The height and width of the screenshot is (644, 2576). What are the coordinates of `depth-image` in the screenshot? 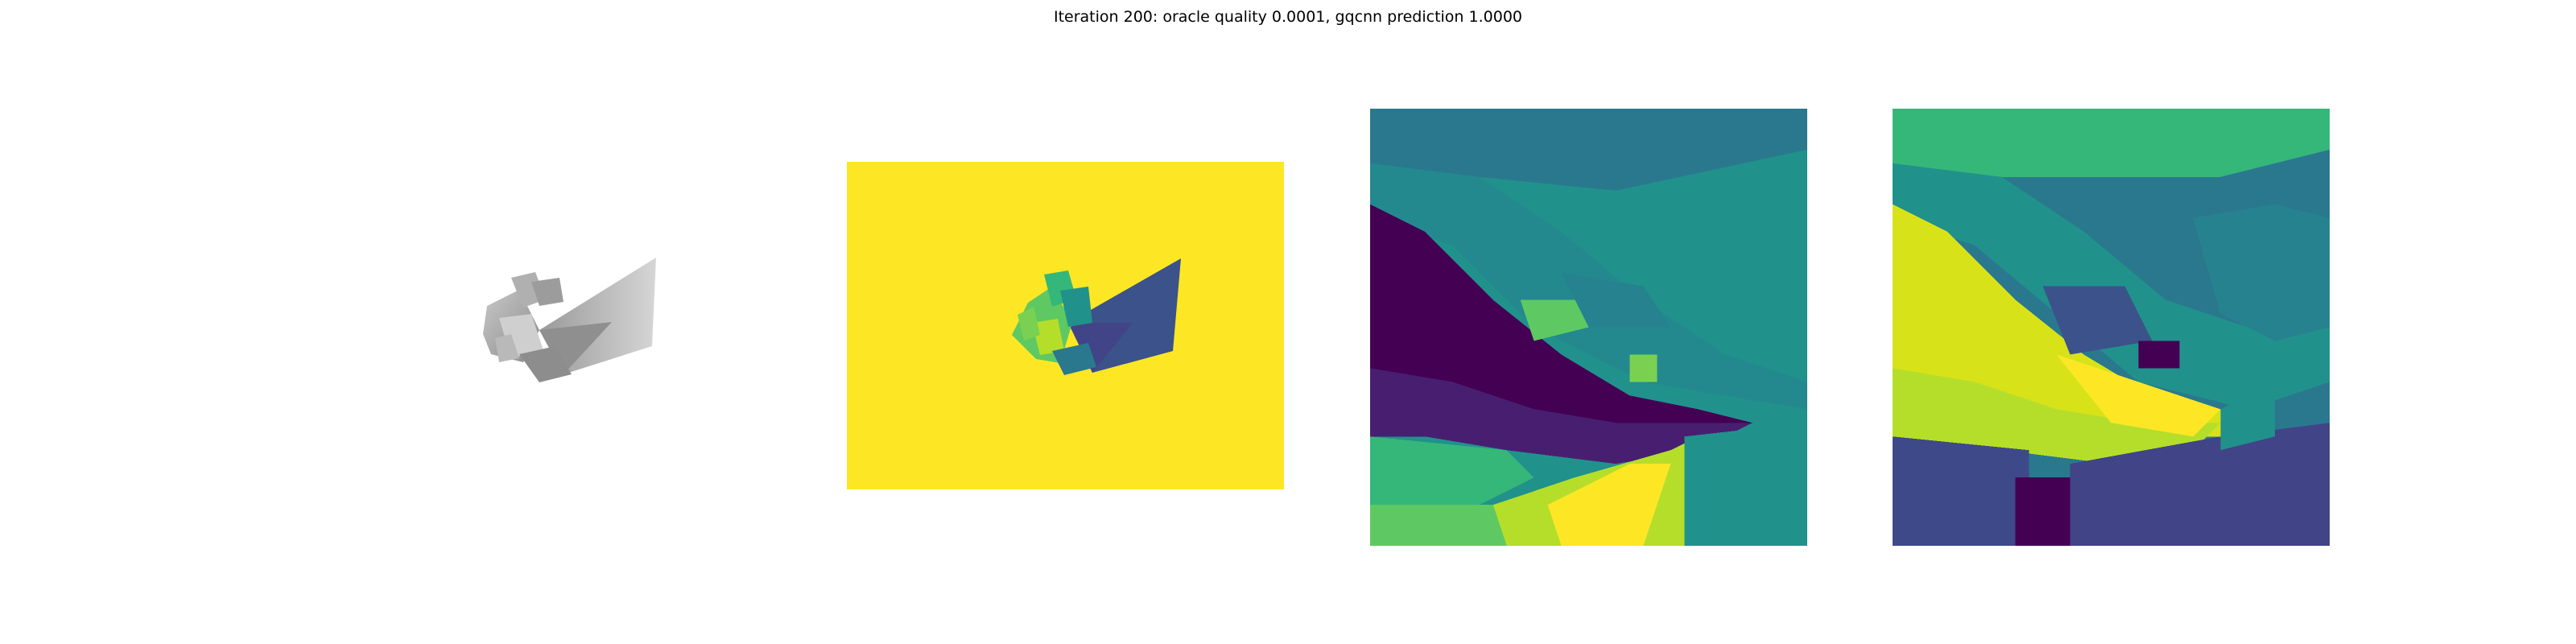 It's located at (1065, 325).